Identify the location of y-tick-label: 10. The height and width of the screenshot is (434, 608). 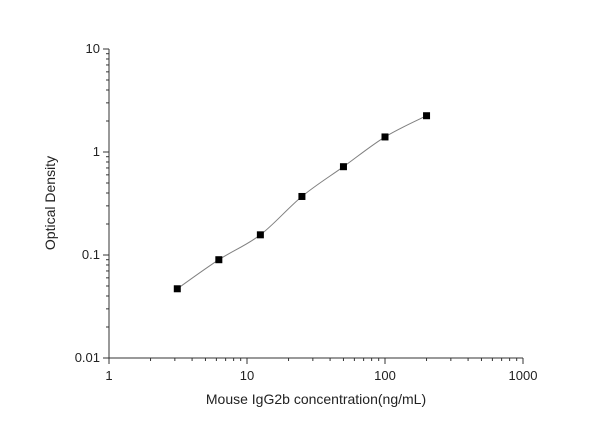
(93, 48).